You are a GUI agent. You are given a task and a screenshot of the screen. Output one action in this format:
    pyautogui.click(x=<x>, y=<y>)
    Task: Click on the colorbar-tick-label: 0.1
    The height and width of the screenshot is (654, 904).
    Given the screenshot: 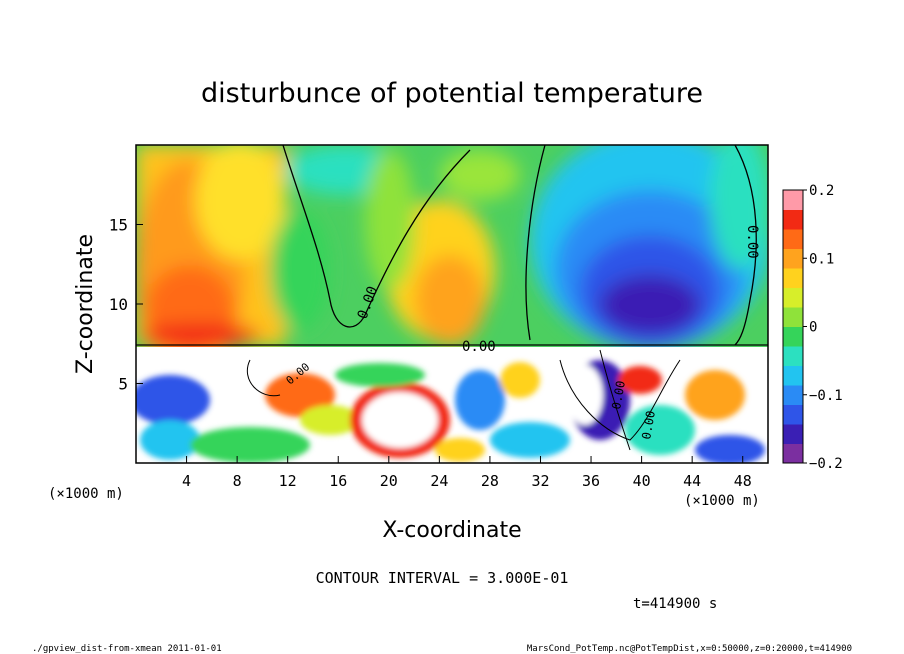 What is the action you would take?
    pyautogui.click(x=821, y=259)
    